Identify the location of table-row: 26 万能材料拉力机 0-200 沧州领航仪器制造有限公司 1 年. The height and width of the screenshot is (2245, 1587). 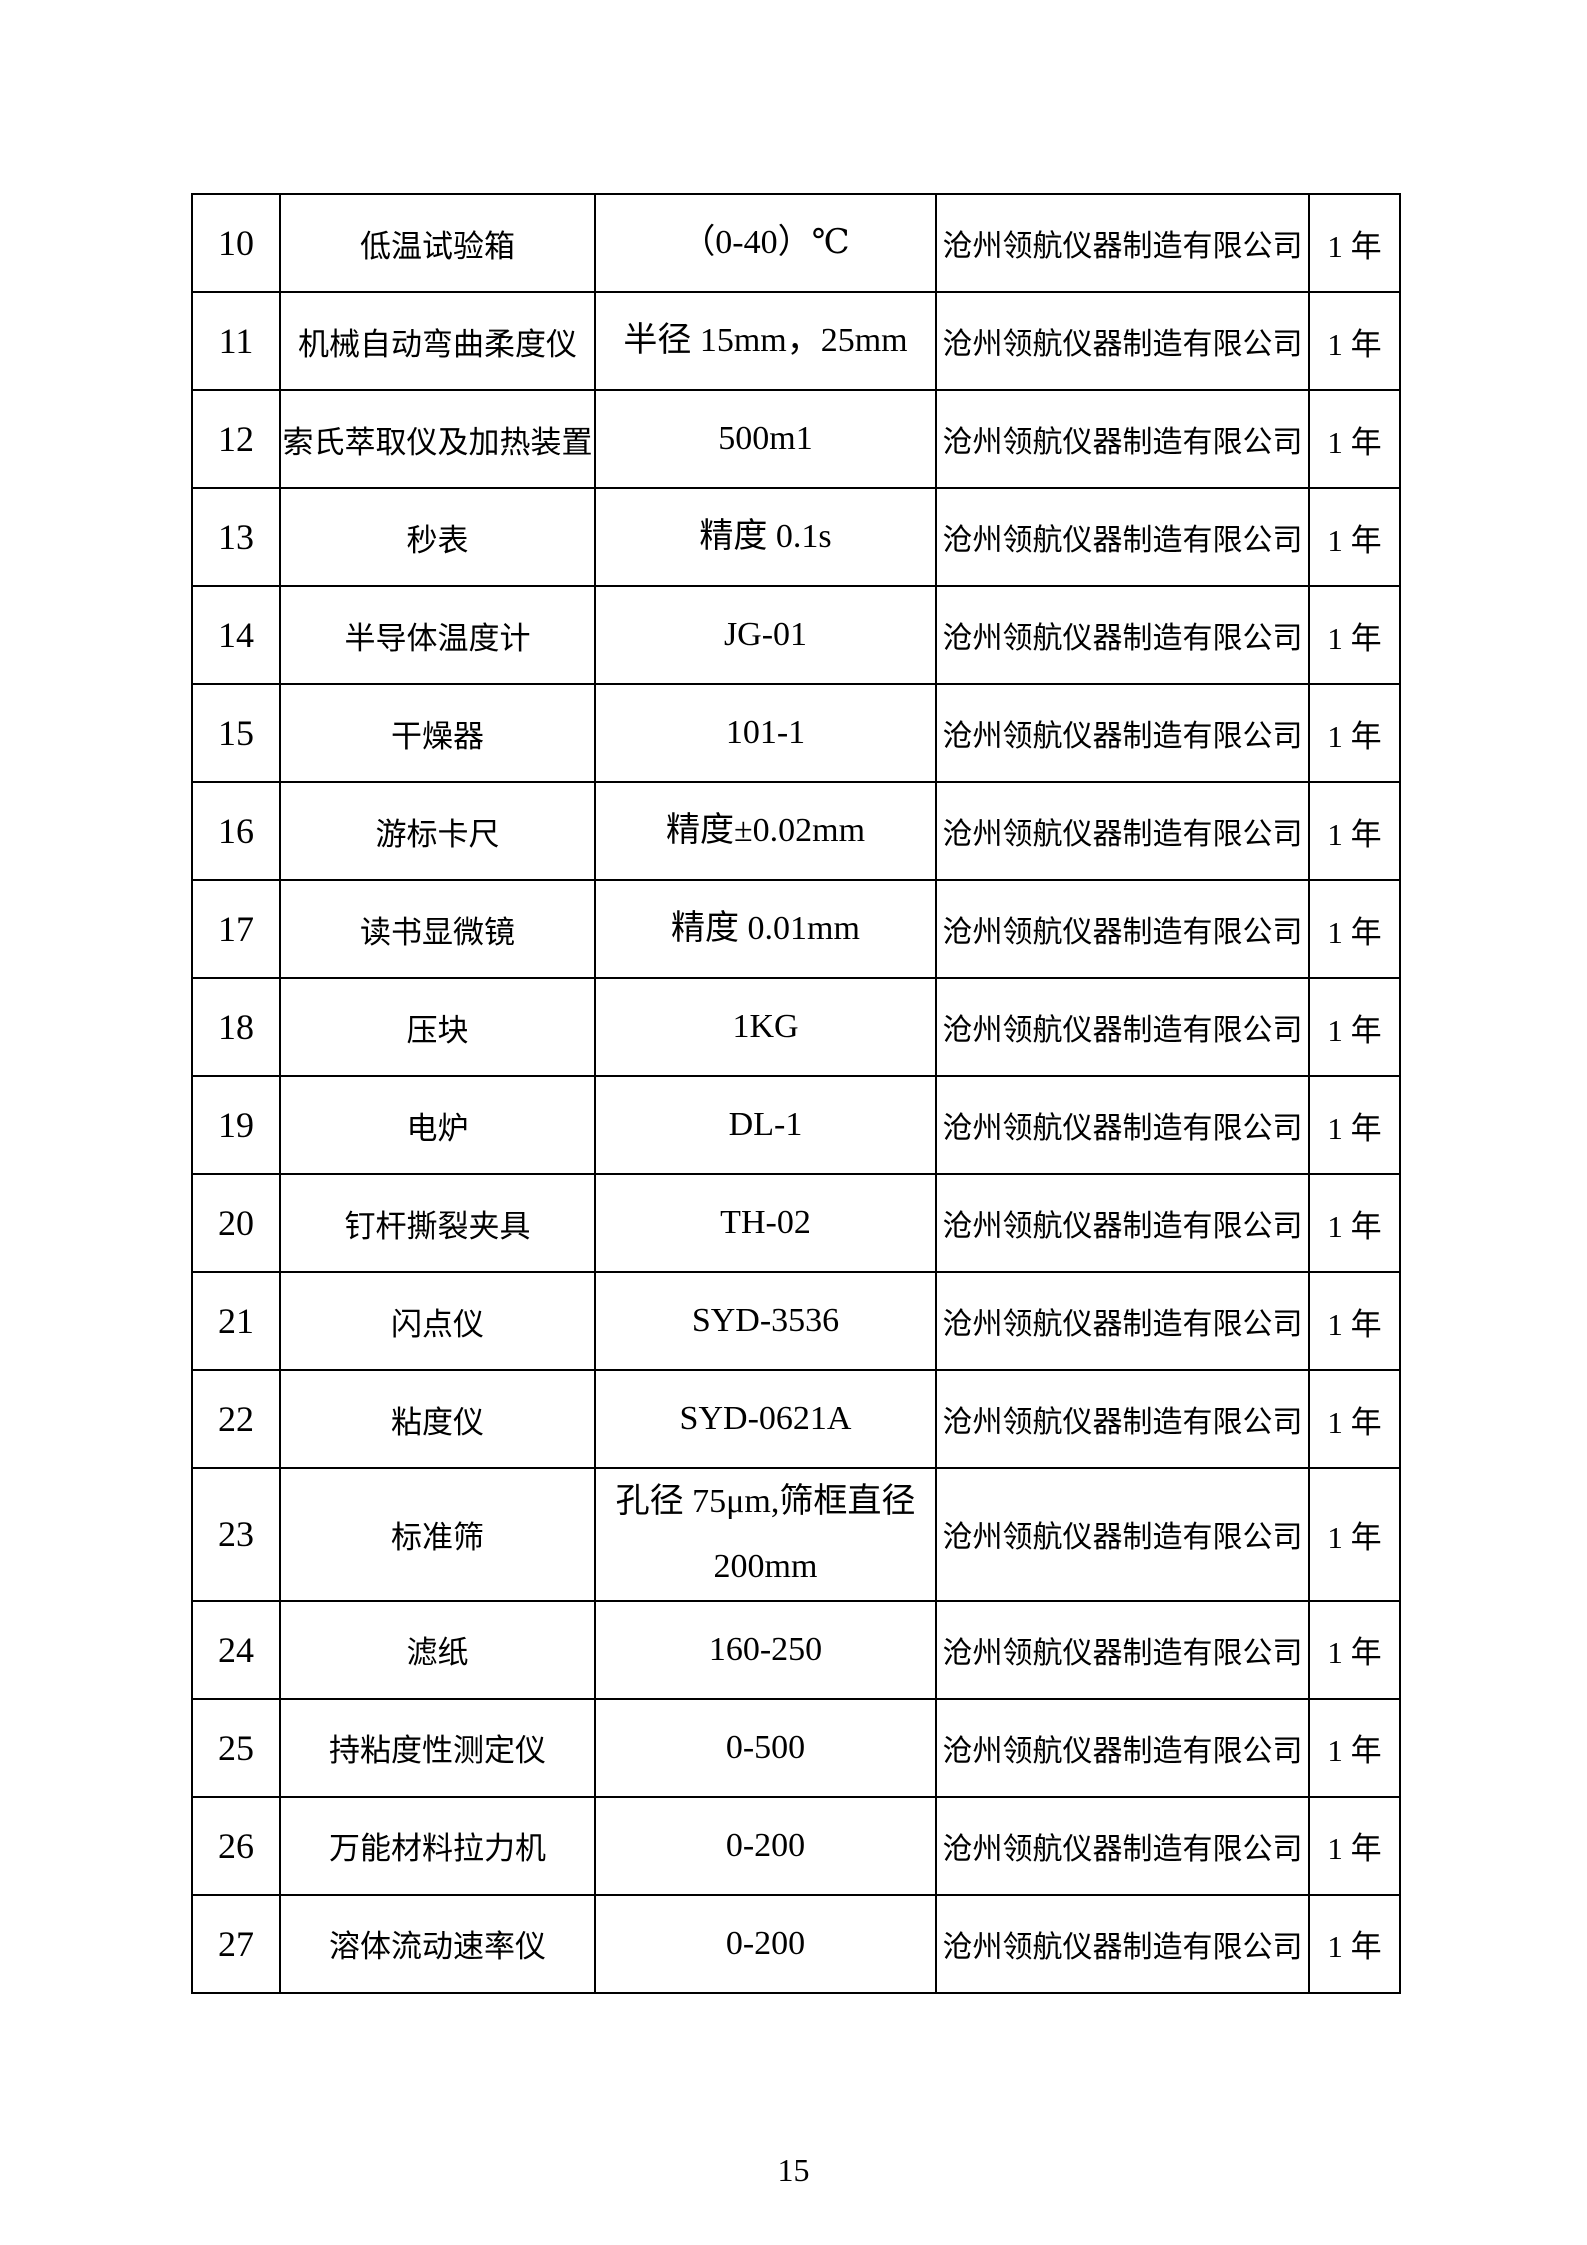
(796, 1845).